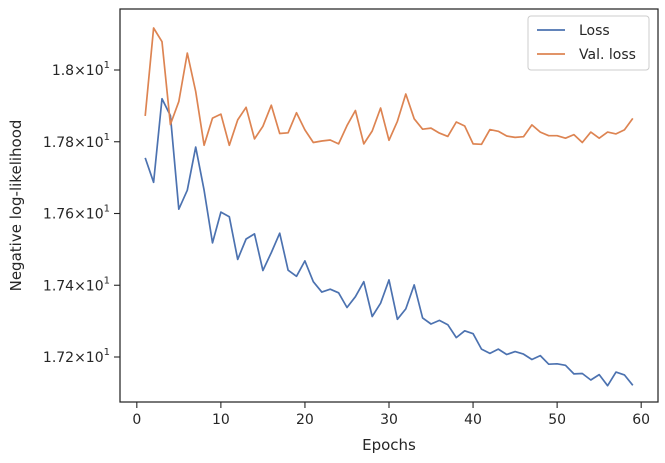 This screenshot has width=665, height=463. I want to click on y-tick-label: 1.8×10¹, so click(81, 69).